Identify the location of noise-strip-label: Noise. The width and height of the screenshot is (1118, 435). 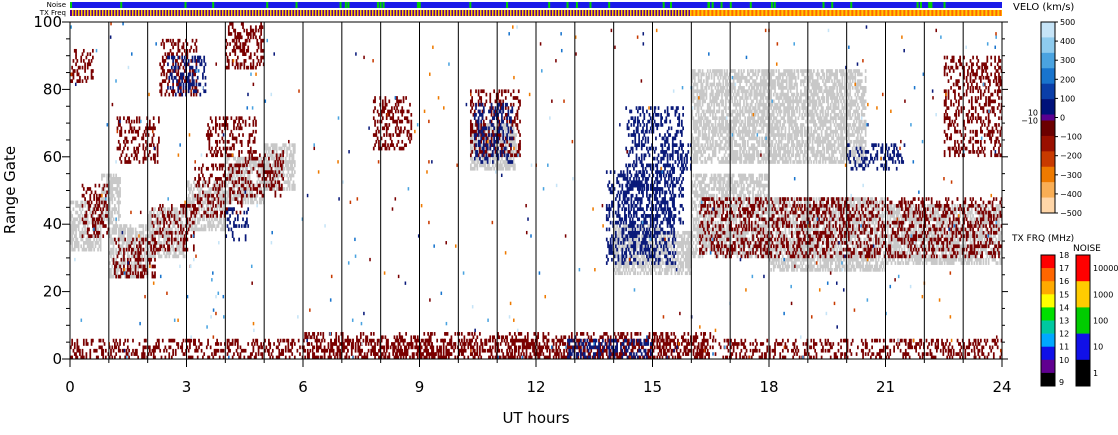
(56, 5).